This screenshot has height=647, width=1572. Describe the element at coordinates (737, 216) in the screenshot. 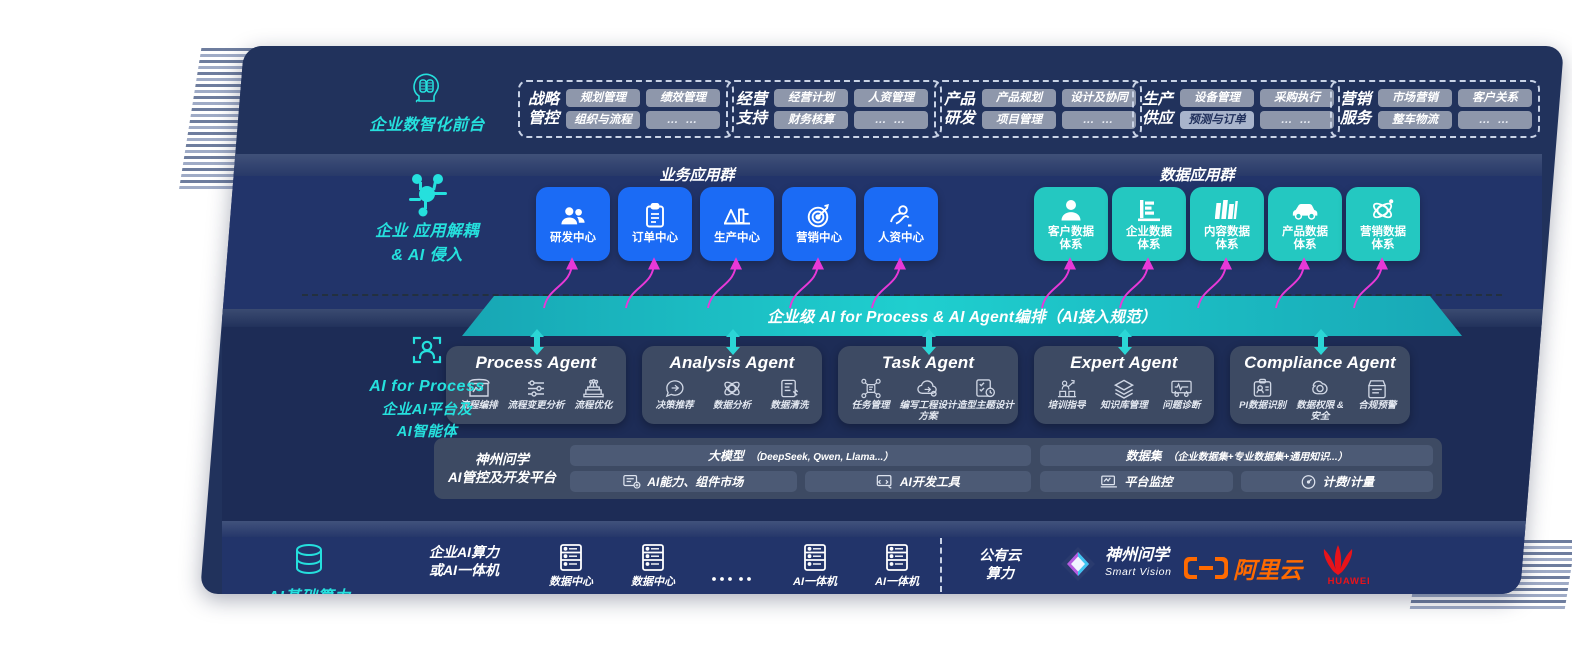

I see `factory-icon` at that location.